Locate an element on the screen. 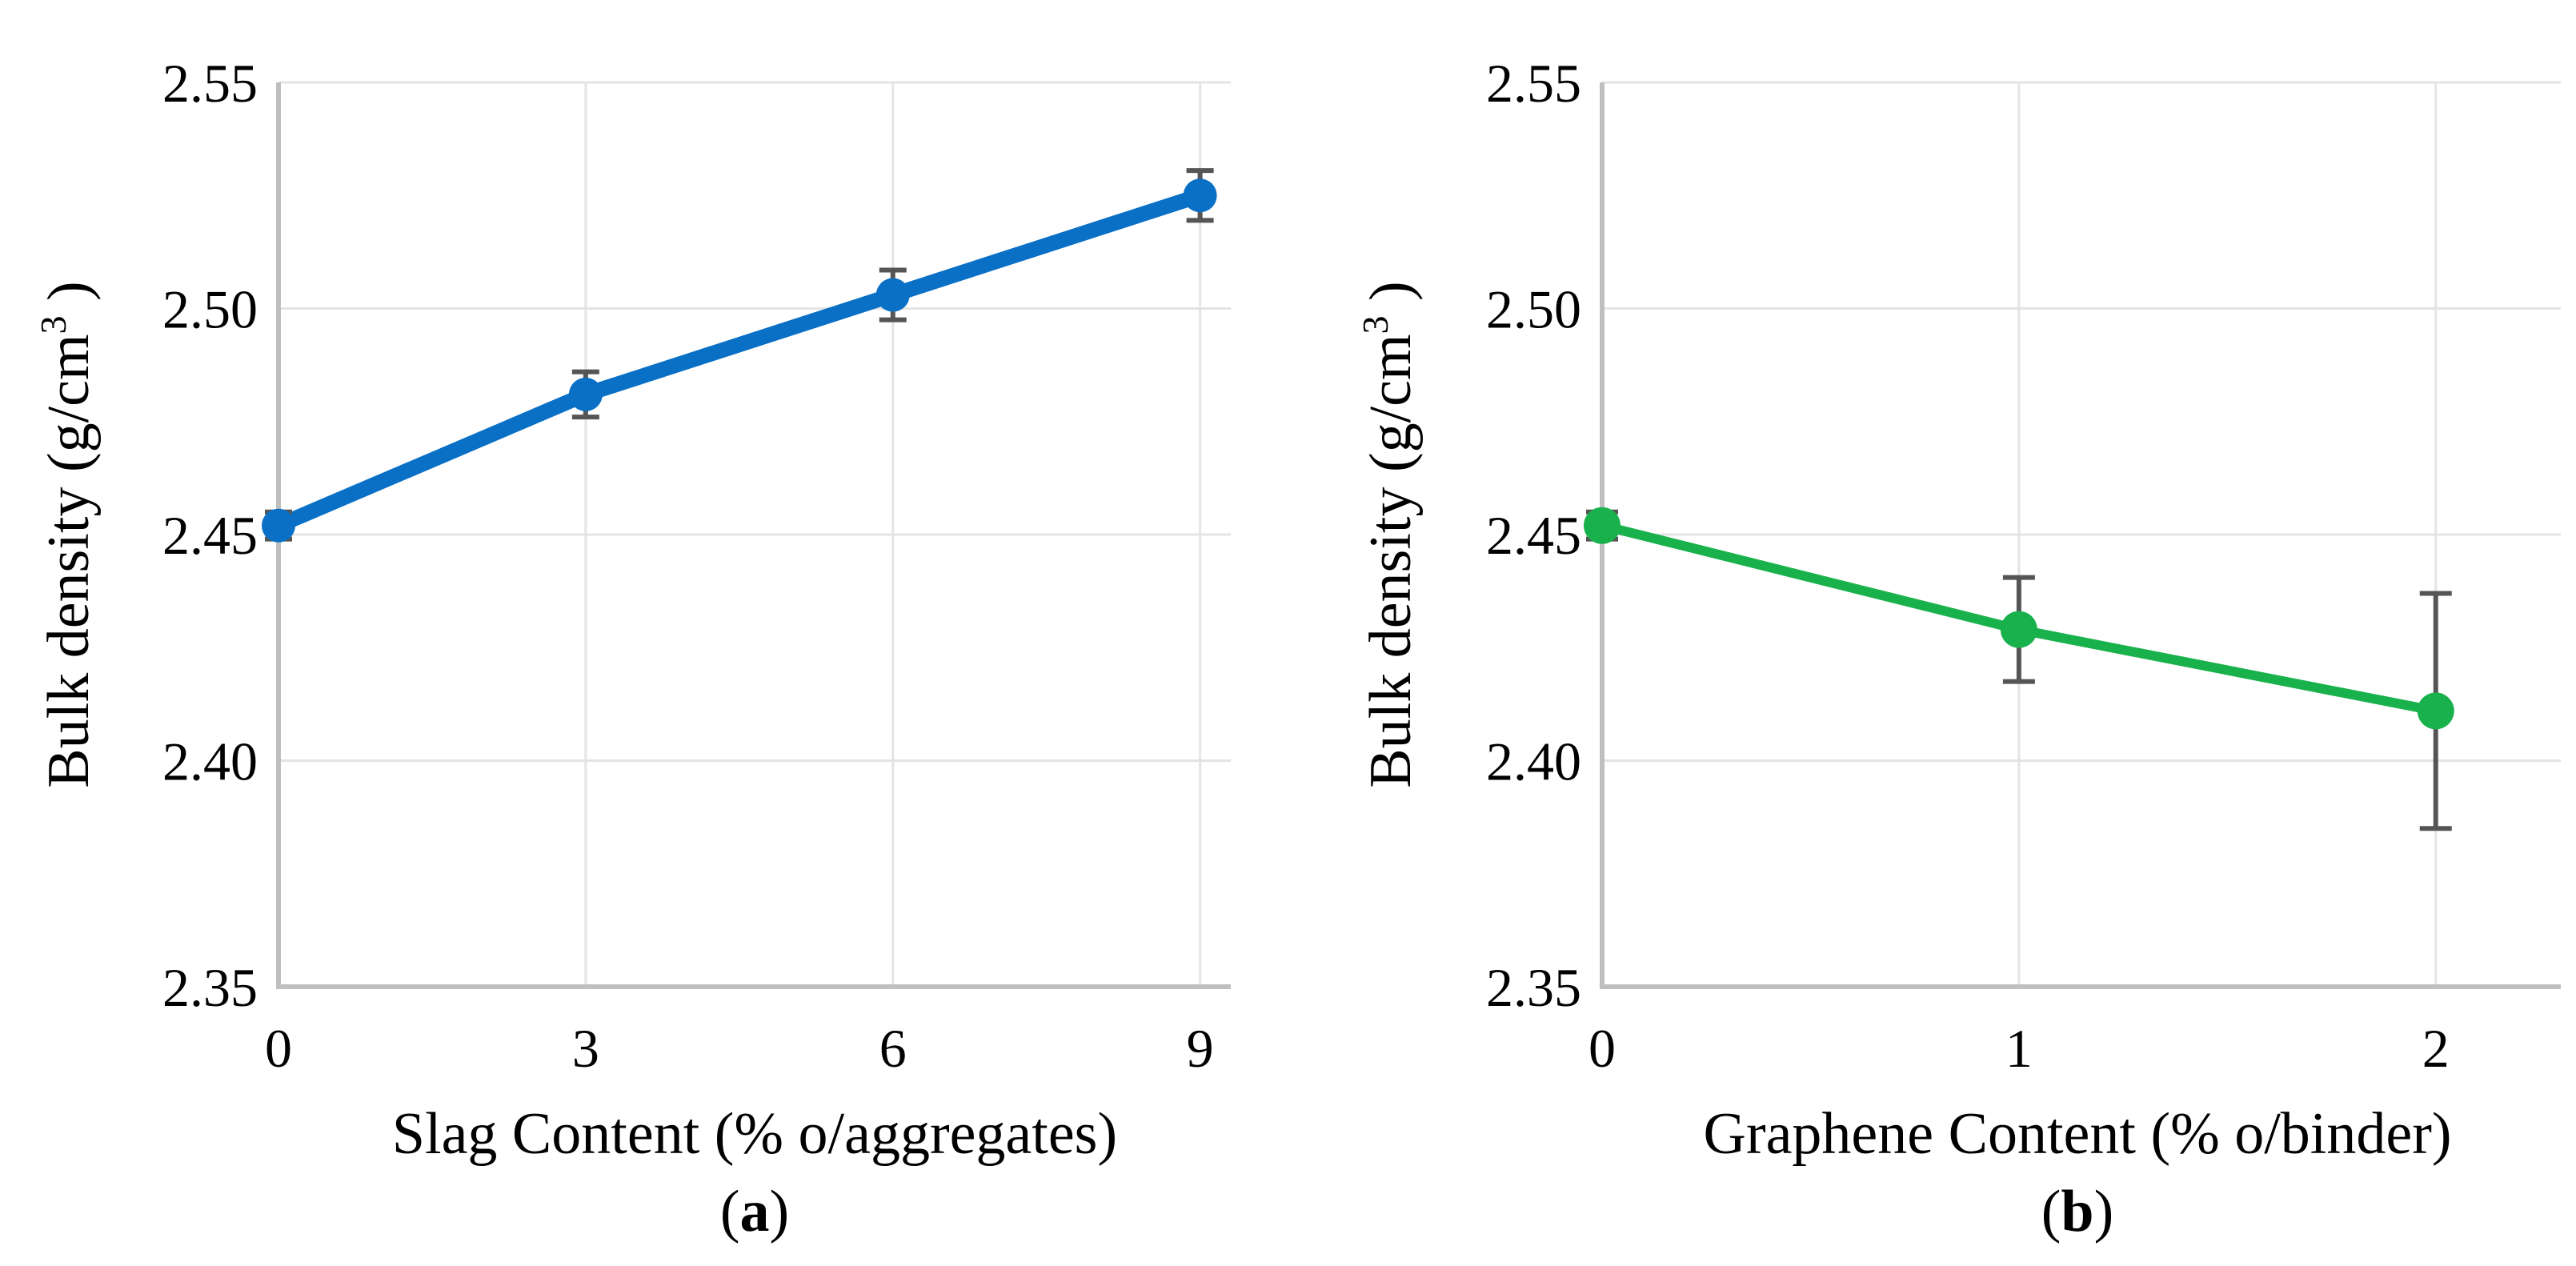 The height and width of the screenshot is (1266, 2576). panel-a-y-tick-label: 2.35 is located at coordinates (210, 988).